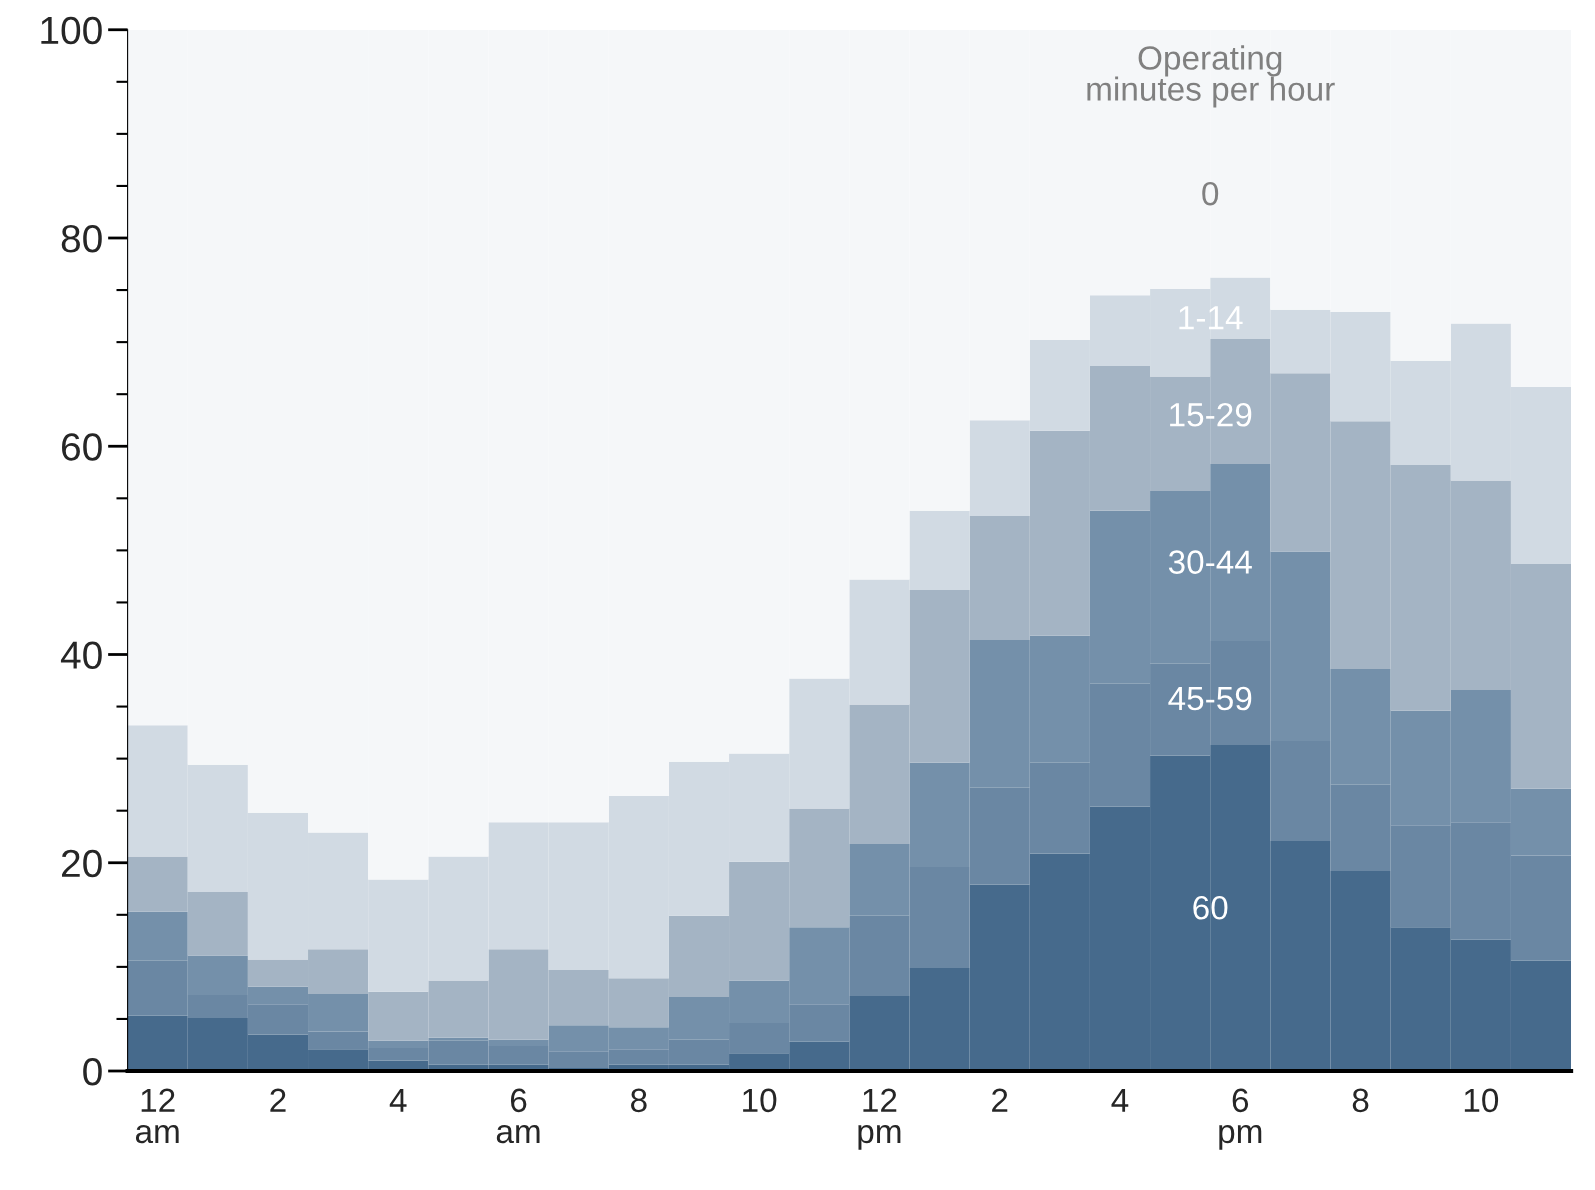 This screenshot has height=1190, width=1595. Describe the element at coordinates (1211, 414) in the screenshot. I see `series-label: 15-29` at that location.